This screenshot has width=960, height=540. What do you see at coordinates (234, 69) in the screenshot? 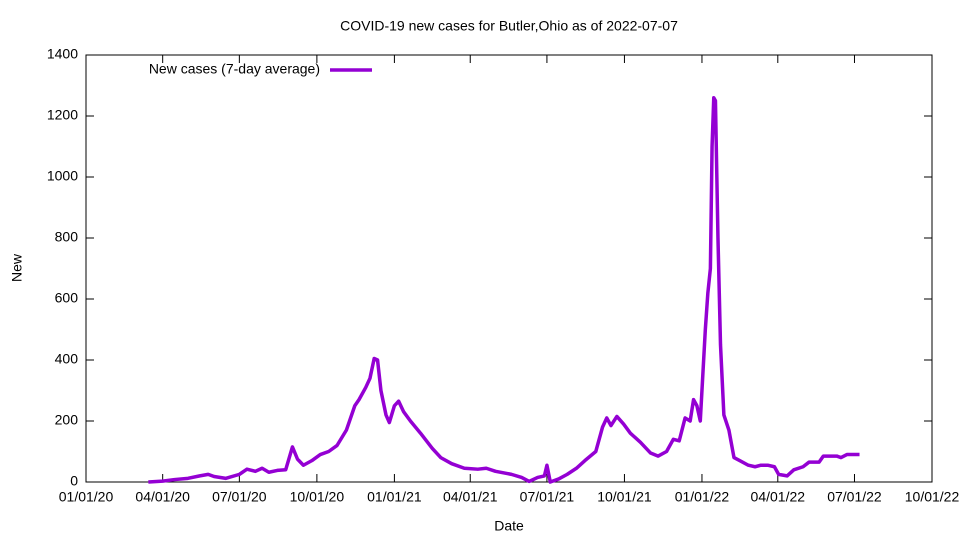
I see `legend-label: New cases (7-day average)` at bounding box center [234, 69].